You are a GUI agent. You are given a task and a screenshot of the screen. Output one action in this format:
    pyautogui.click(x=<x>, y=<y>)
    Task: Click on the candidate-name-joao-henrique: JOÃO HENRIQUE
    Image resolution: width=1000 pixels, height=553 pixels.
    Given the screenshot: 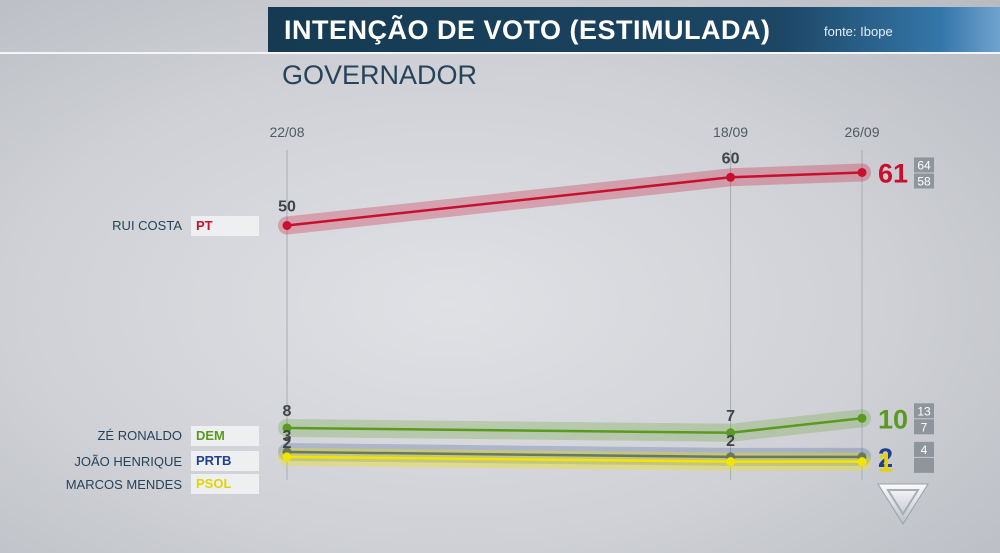 What is the action you would take?
    pyautogui.click(x=128, y=461)
    